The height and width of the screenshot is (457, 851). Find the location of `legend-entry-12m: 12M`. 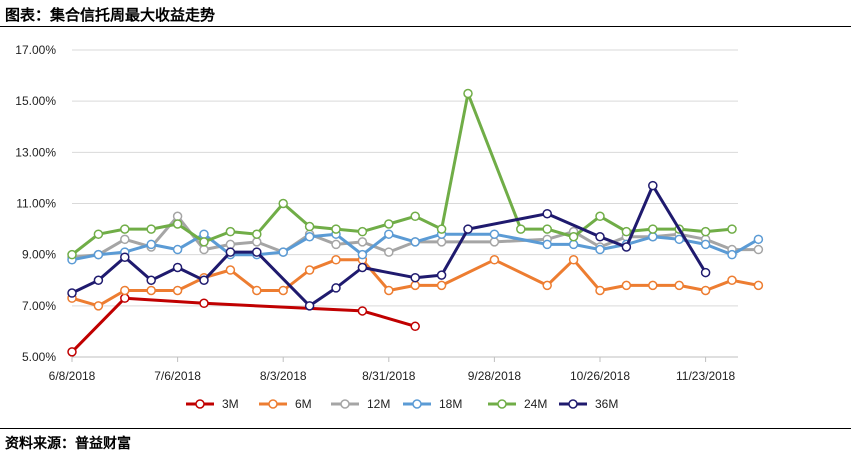

legend-entry-12m: 12M is located at coordinates (360, 404).